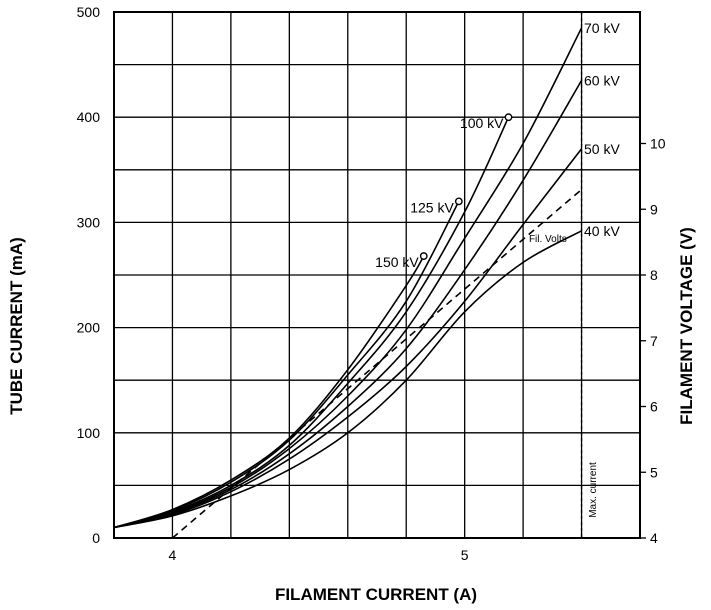  What do you see at coordinates (173, 555) in the screenshot?
I see `x-tick-label: 4` at bounding box center [173, 555].